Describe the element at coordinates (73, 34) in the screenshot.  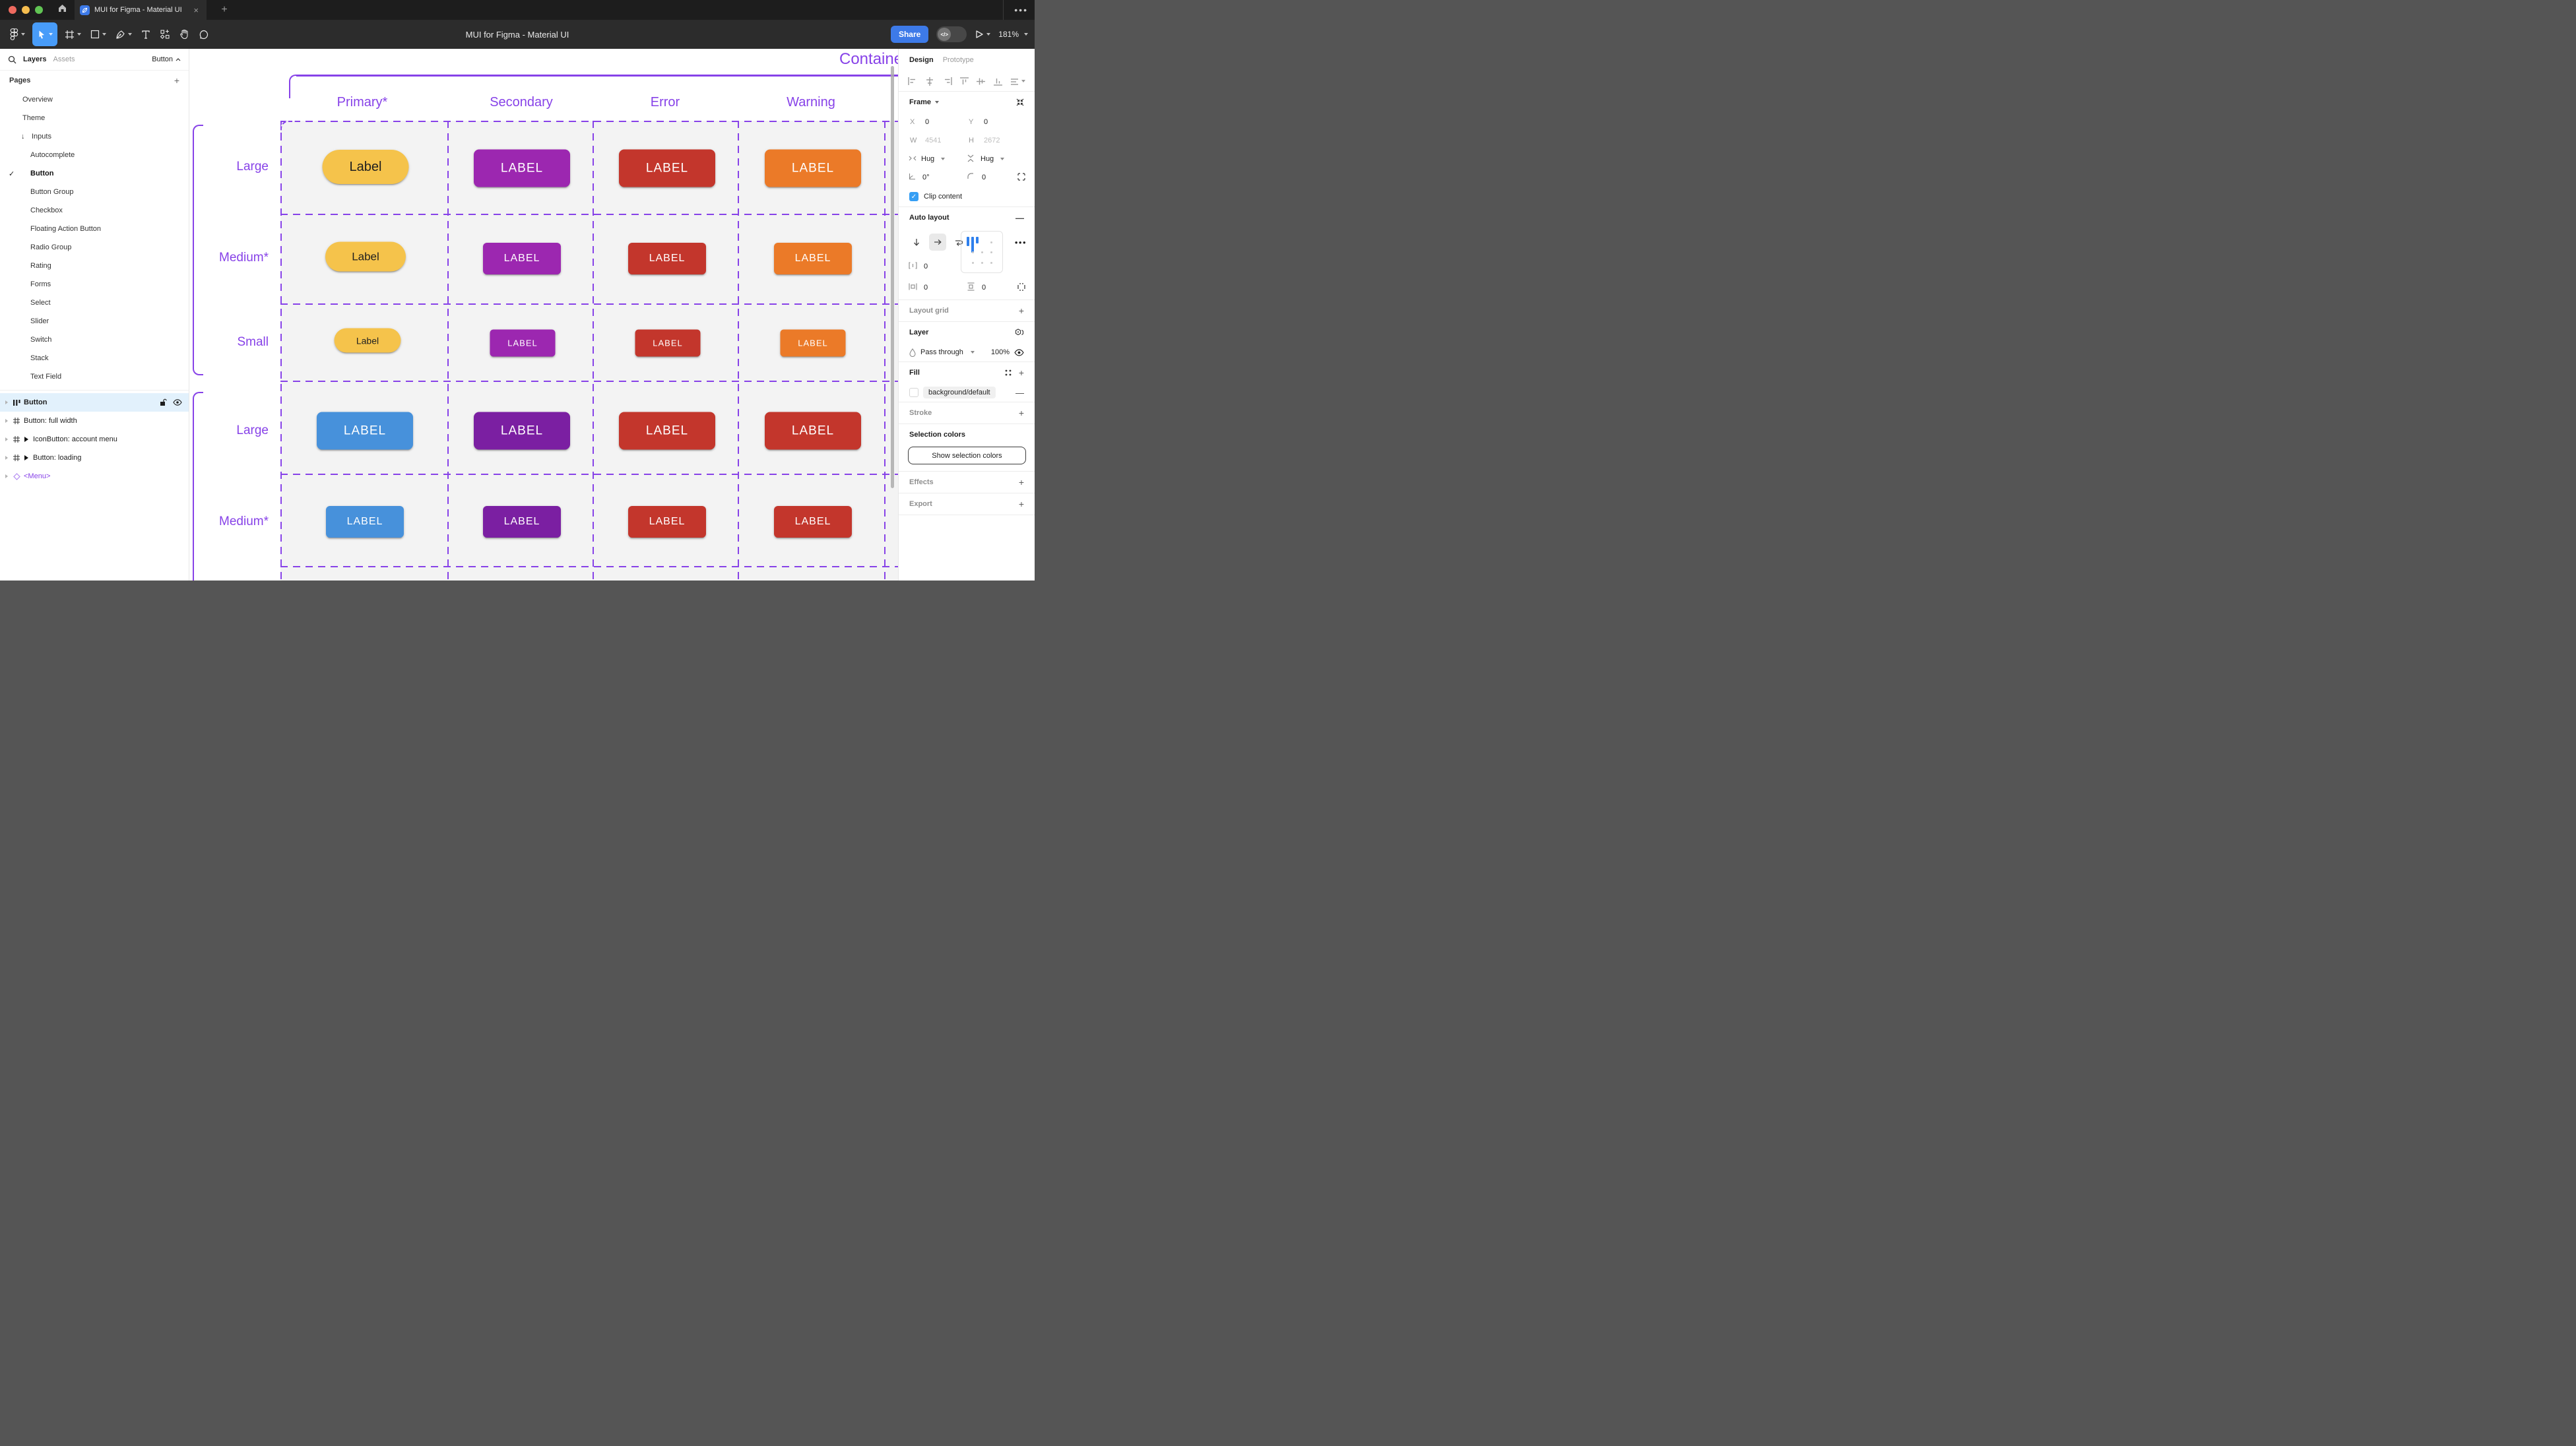
I see `frame-tool-button` at that location.